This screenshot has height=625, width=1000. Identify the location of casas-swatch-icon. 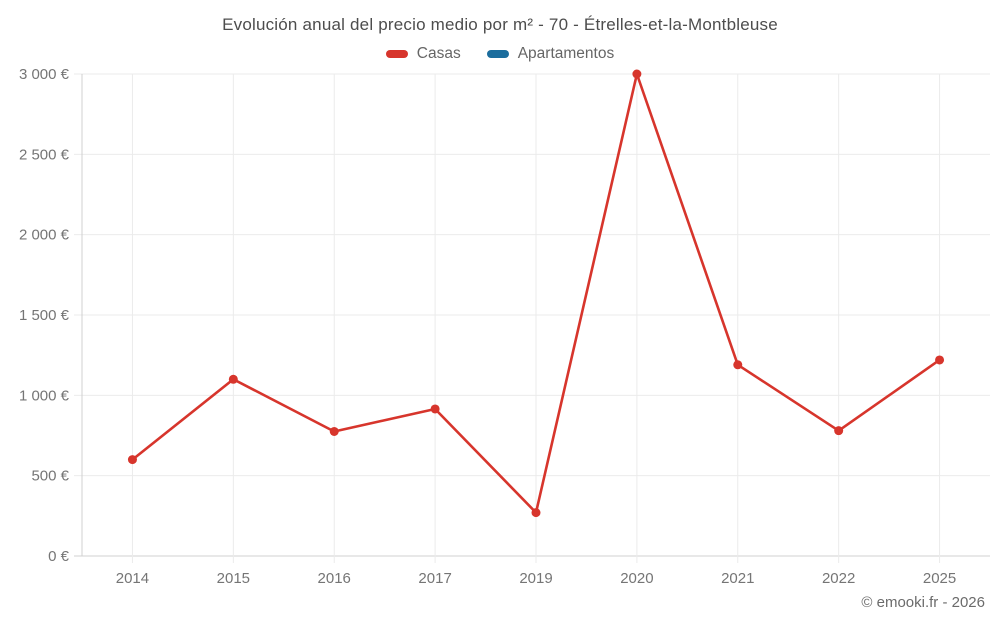
(396, 54).